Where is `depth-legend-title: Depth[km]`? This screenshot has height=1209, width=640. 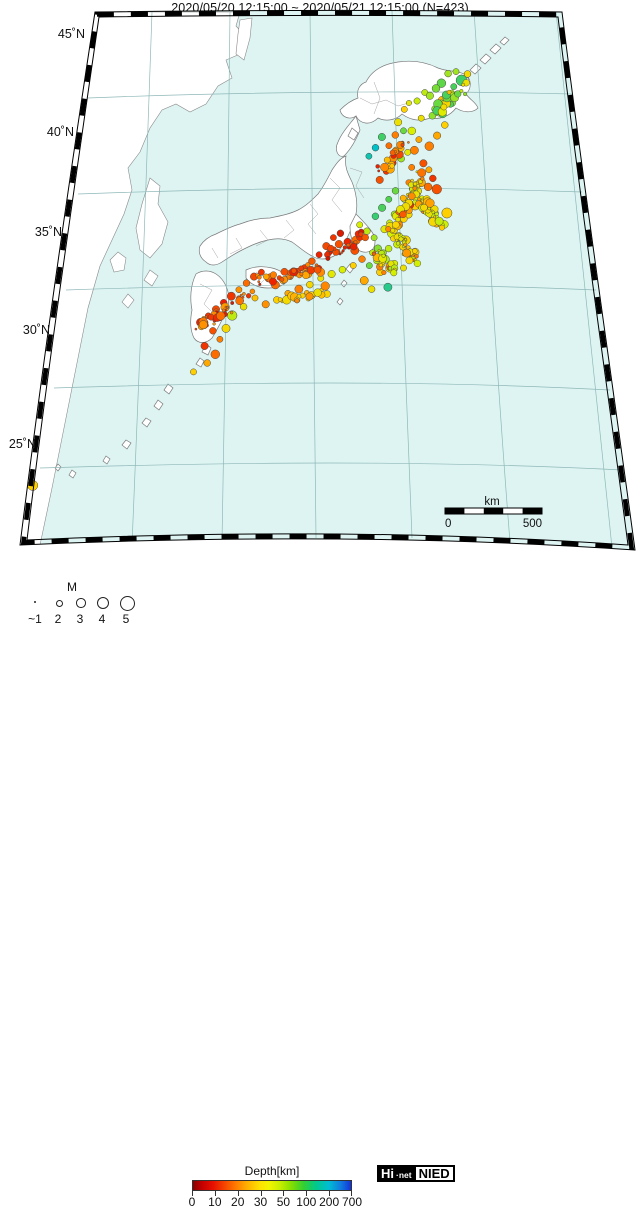 depth-legend-title: Depth[km] is located at coordinates (272, 1171).